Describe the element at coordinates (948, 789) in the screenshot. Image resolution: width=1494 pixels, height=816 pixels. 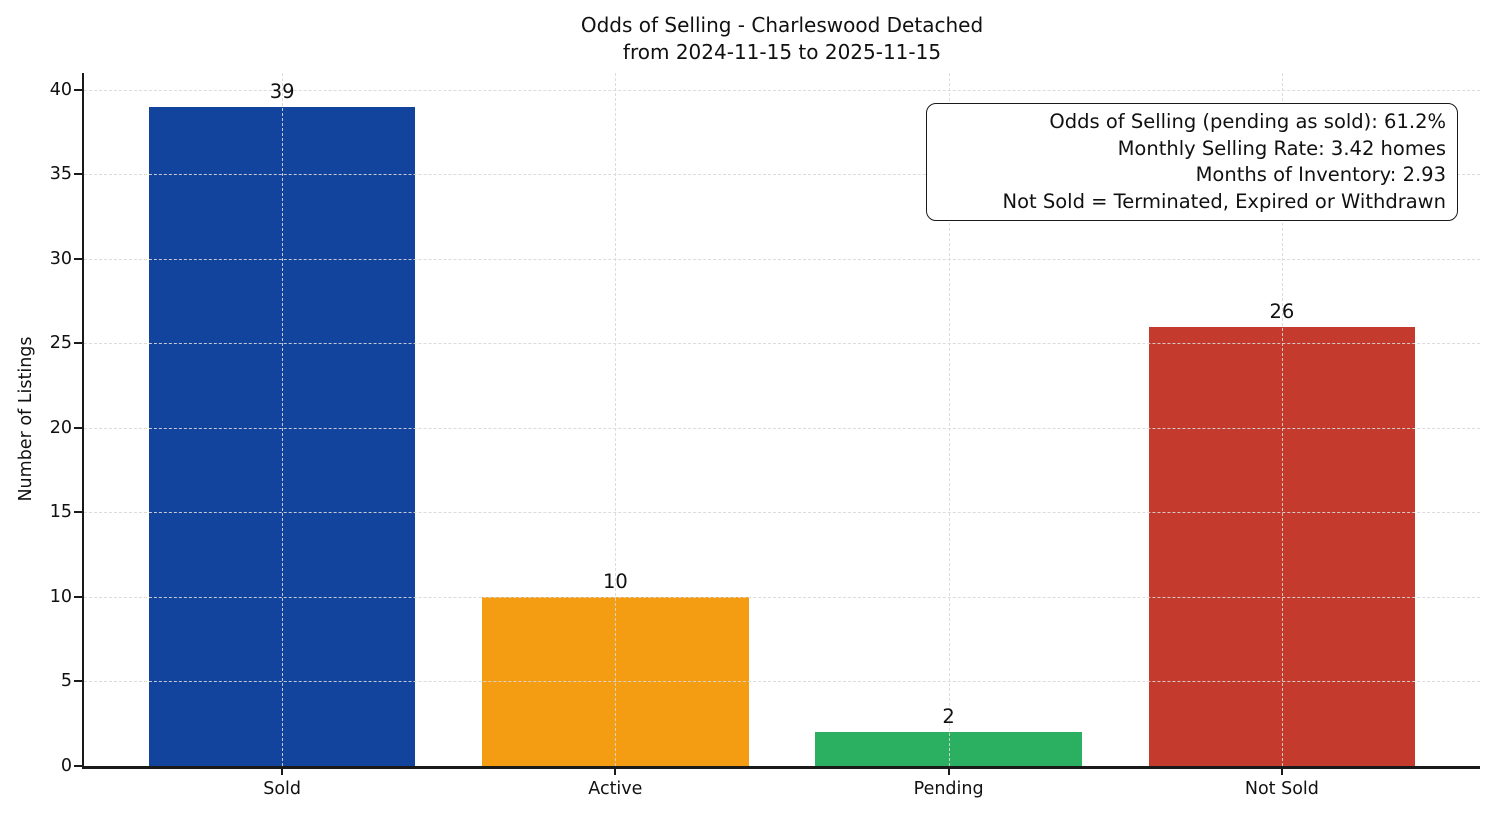
I see `x-tick-label-pending: Pending` at that location.